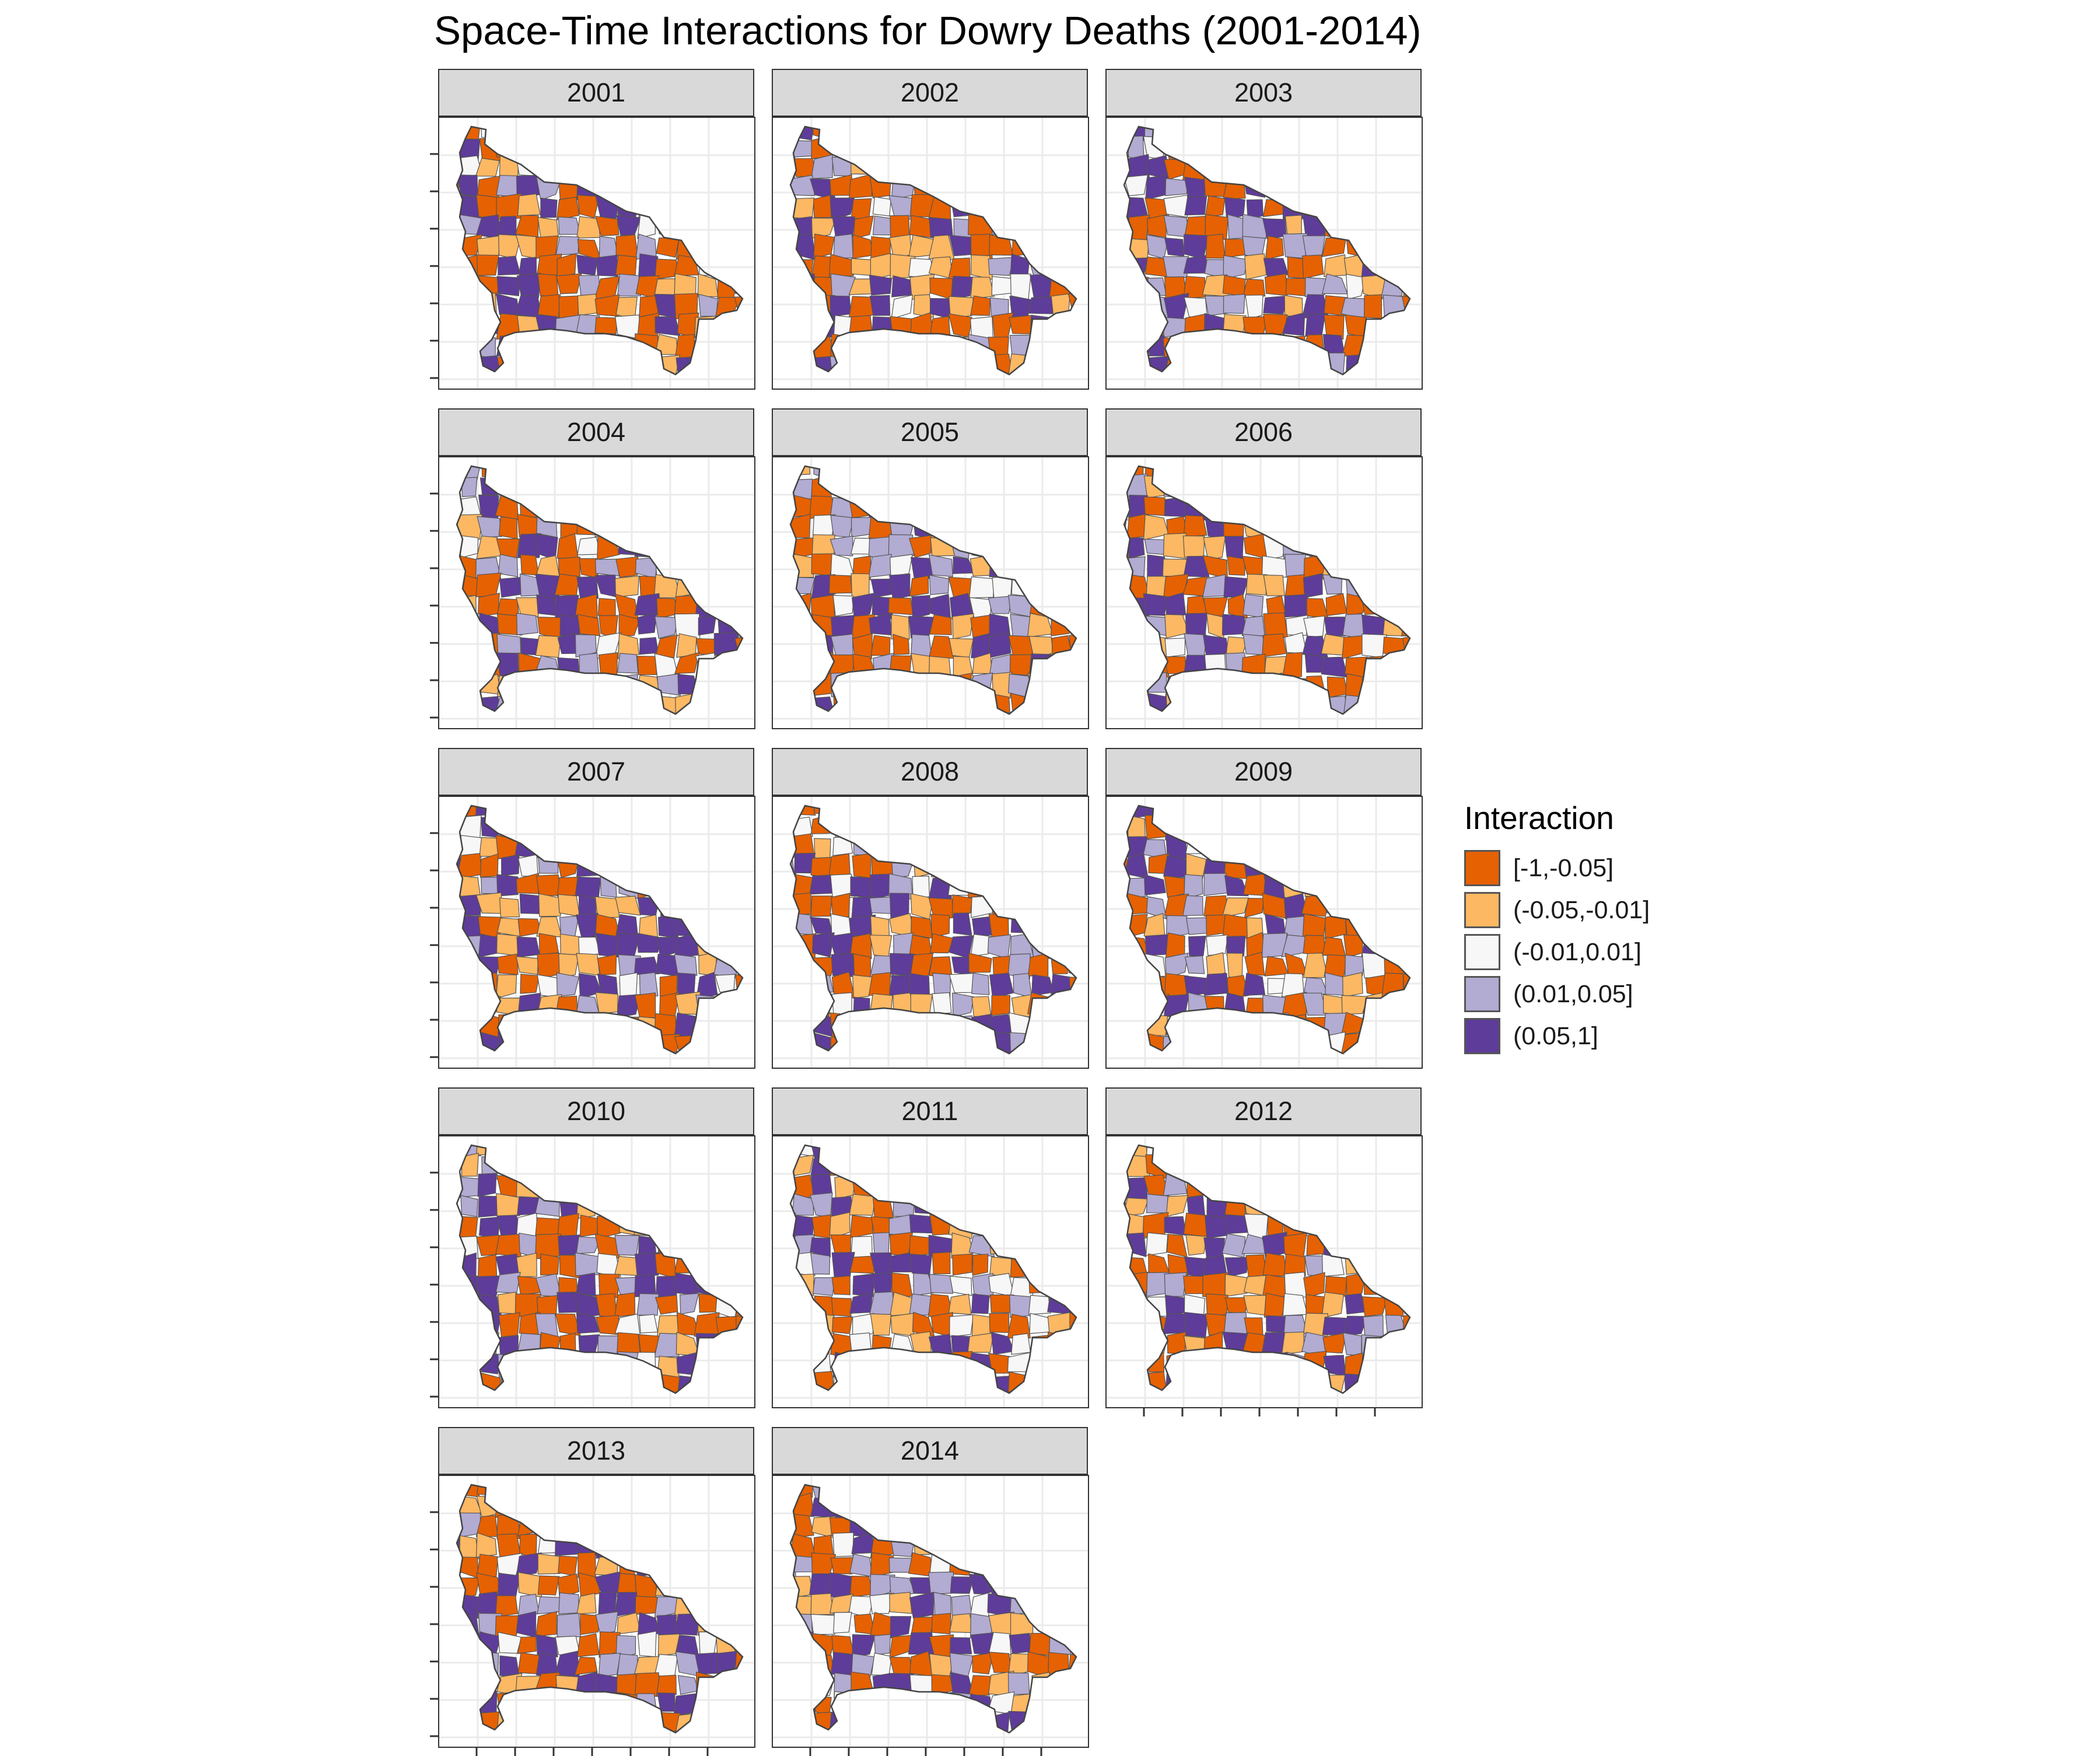  Describe the element at coordinates (1557, 868) in the screenshot. I see `legend-item: [-1,-0.05]` at that location.